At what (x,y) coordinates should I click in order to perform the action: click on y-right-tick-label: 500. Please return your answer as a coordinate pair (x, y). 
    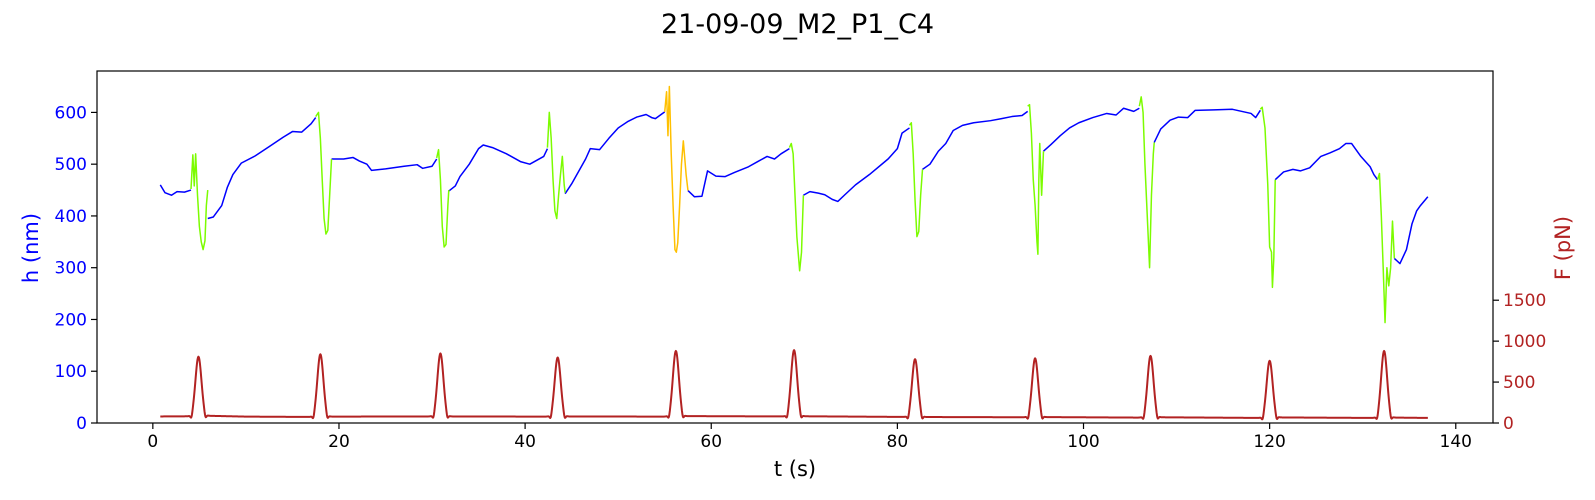
    Looking at the image, I should click on (1519, 383).